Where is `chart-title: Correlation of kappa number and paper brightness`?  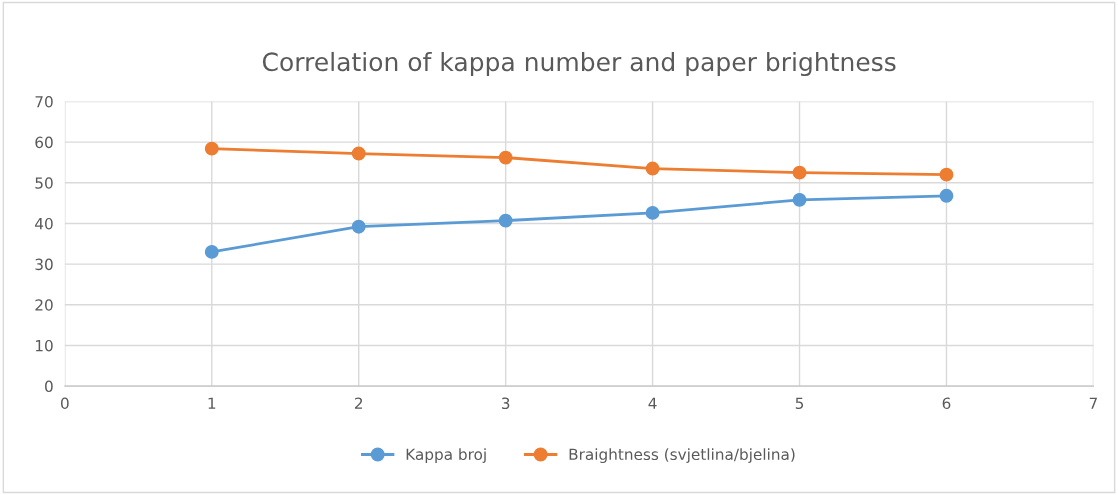
chart-title: Correlation of kappa number and paper brightness is located at coordinates (579, 64).